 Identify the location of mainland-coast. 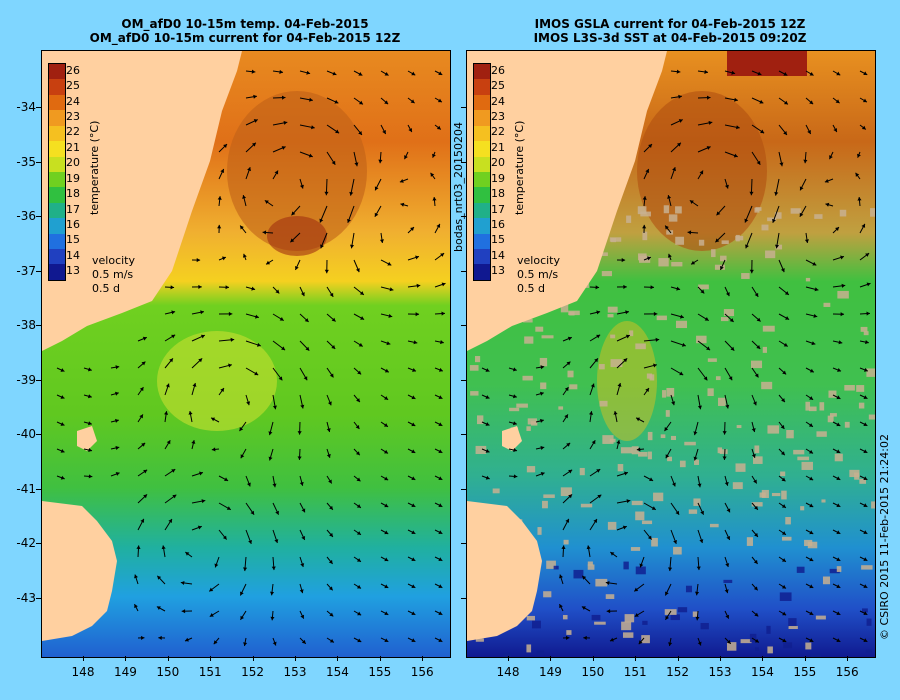
(567, 201).